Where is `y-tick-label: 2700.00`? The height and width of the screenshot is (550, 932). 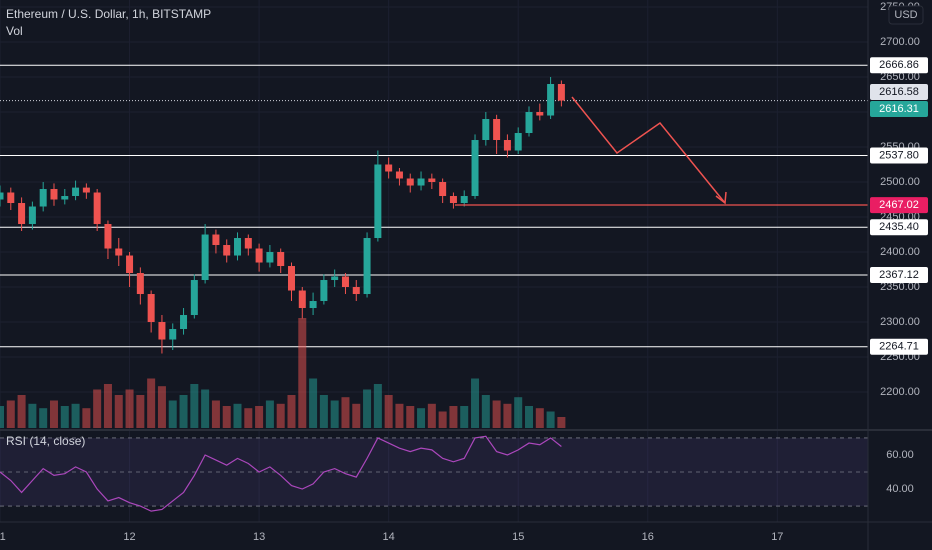
y-tick-label: 2700.00 is located at coordinates (900, 42).